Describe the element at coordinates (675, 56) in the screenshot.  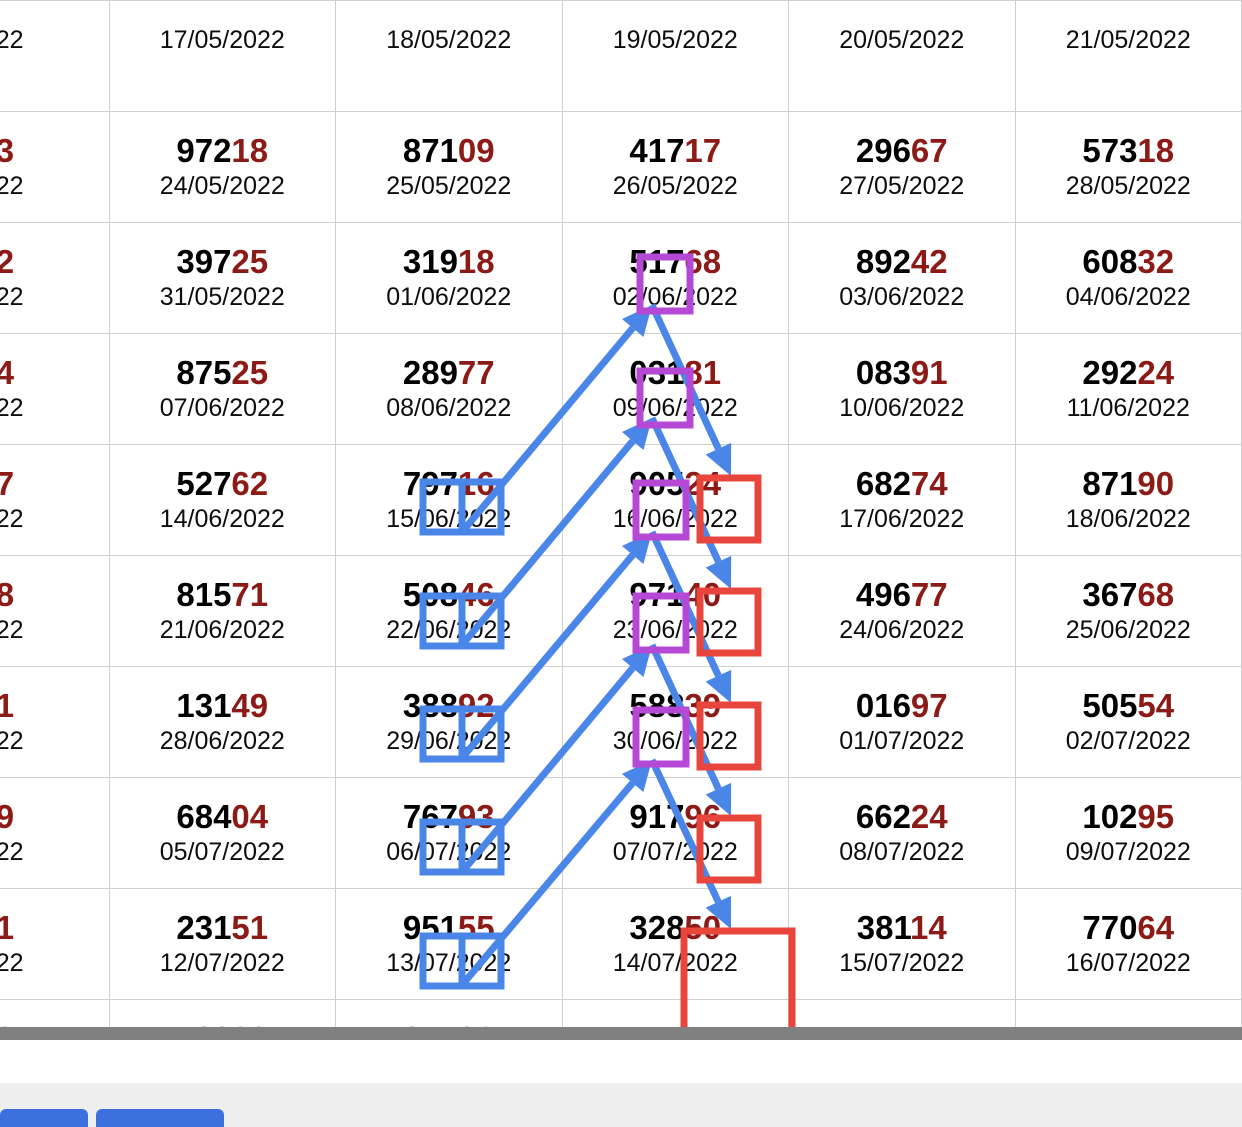
I see `result-cell: 19/05/2022` at that location.